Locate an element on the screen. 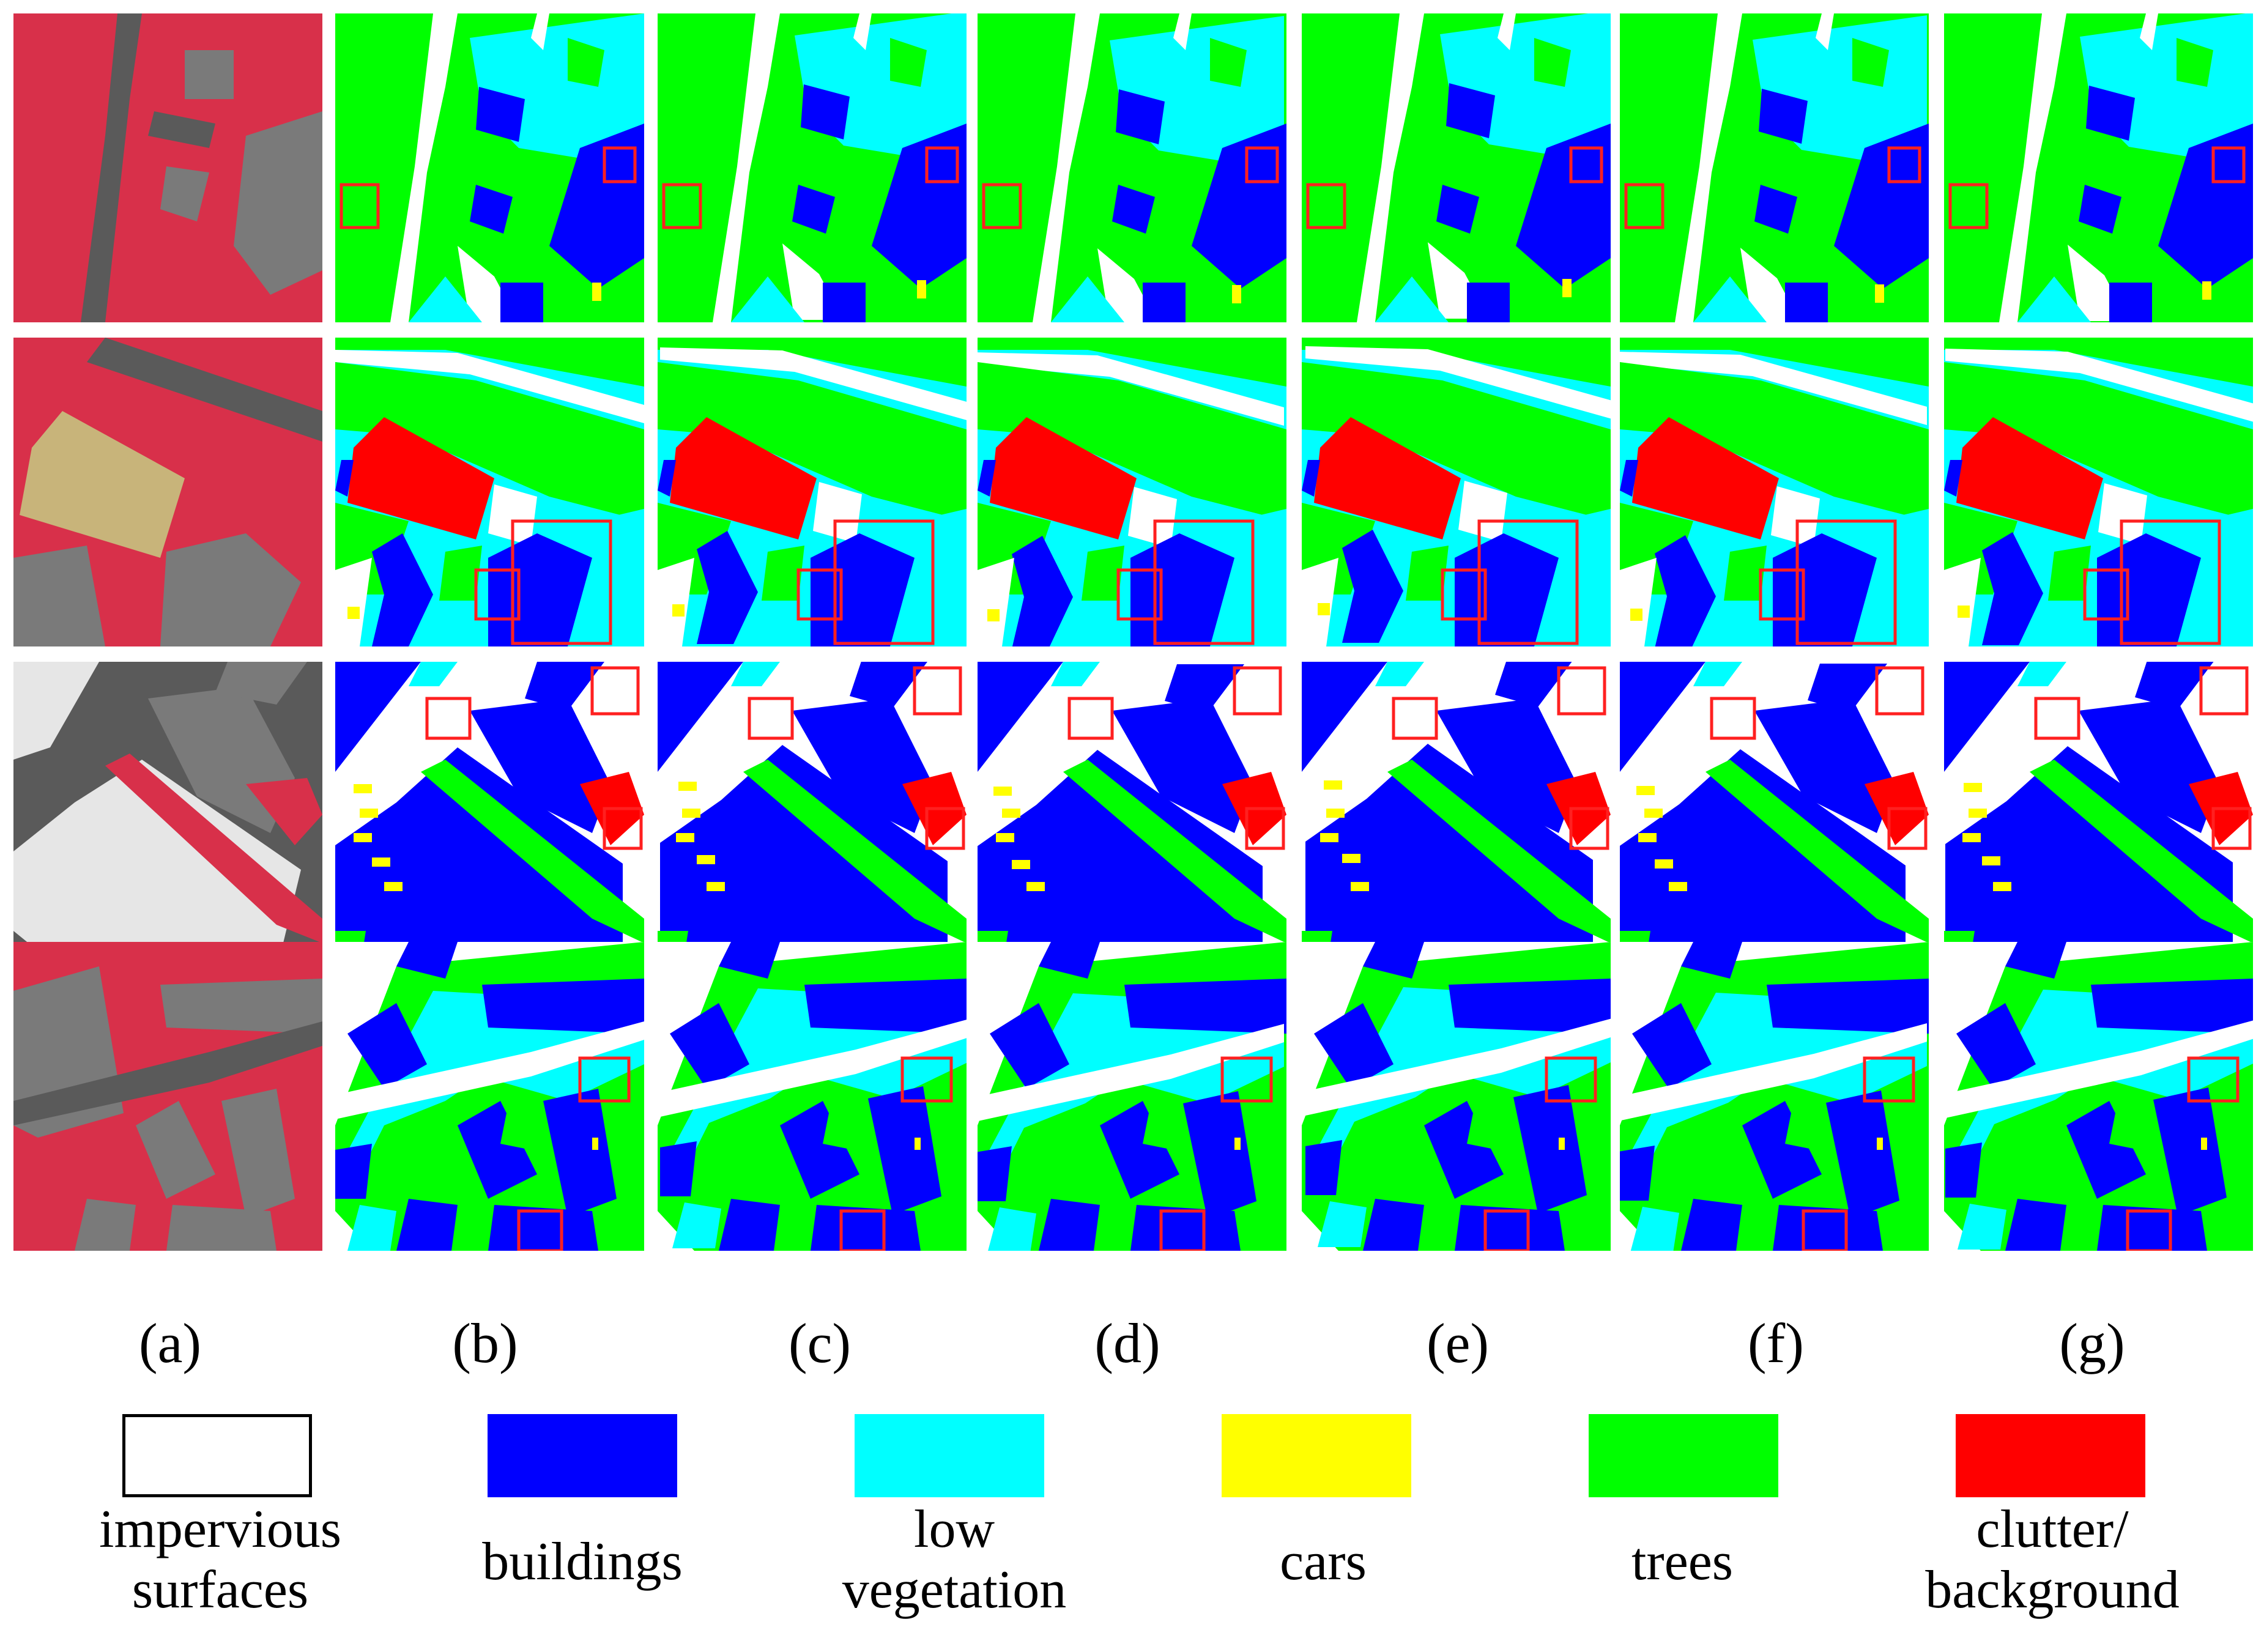 The height and width of the screenshot is (1652, 2264). legend-swatch-cars is located at coordinates (1316, 1456).